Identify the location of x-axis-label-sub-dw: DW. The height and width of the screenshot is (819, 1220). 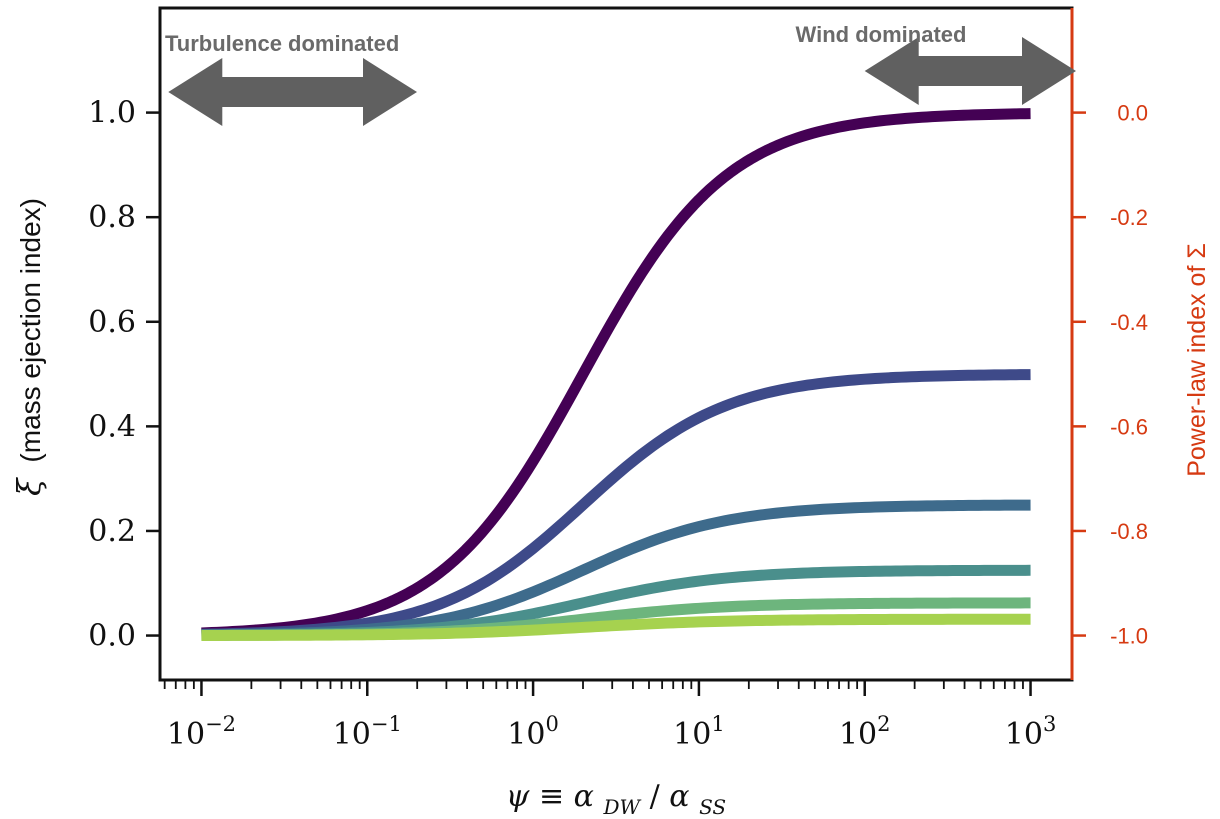
(621, 807).